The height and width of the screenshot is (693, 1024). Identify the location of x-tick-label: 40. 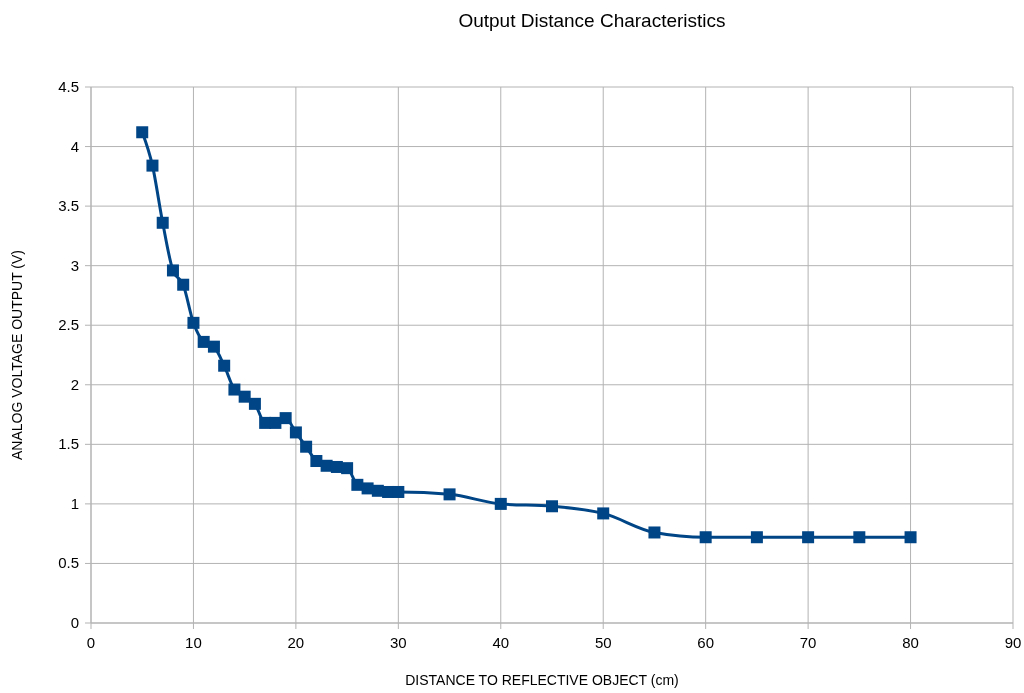
(501, 642).